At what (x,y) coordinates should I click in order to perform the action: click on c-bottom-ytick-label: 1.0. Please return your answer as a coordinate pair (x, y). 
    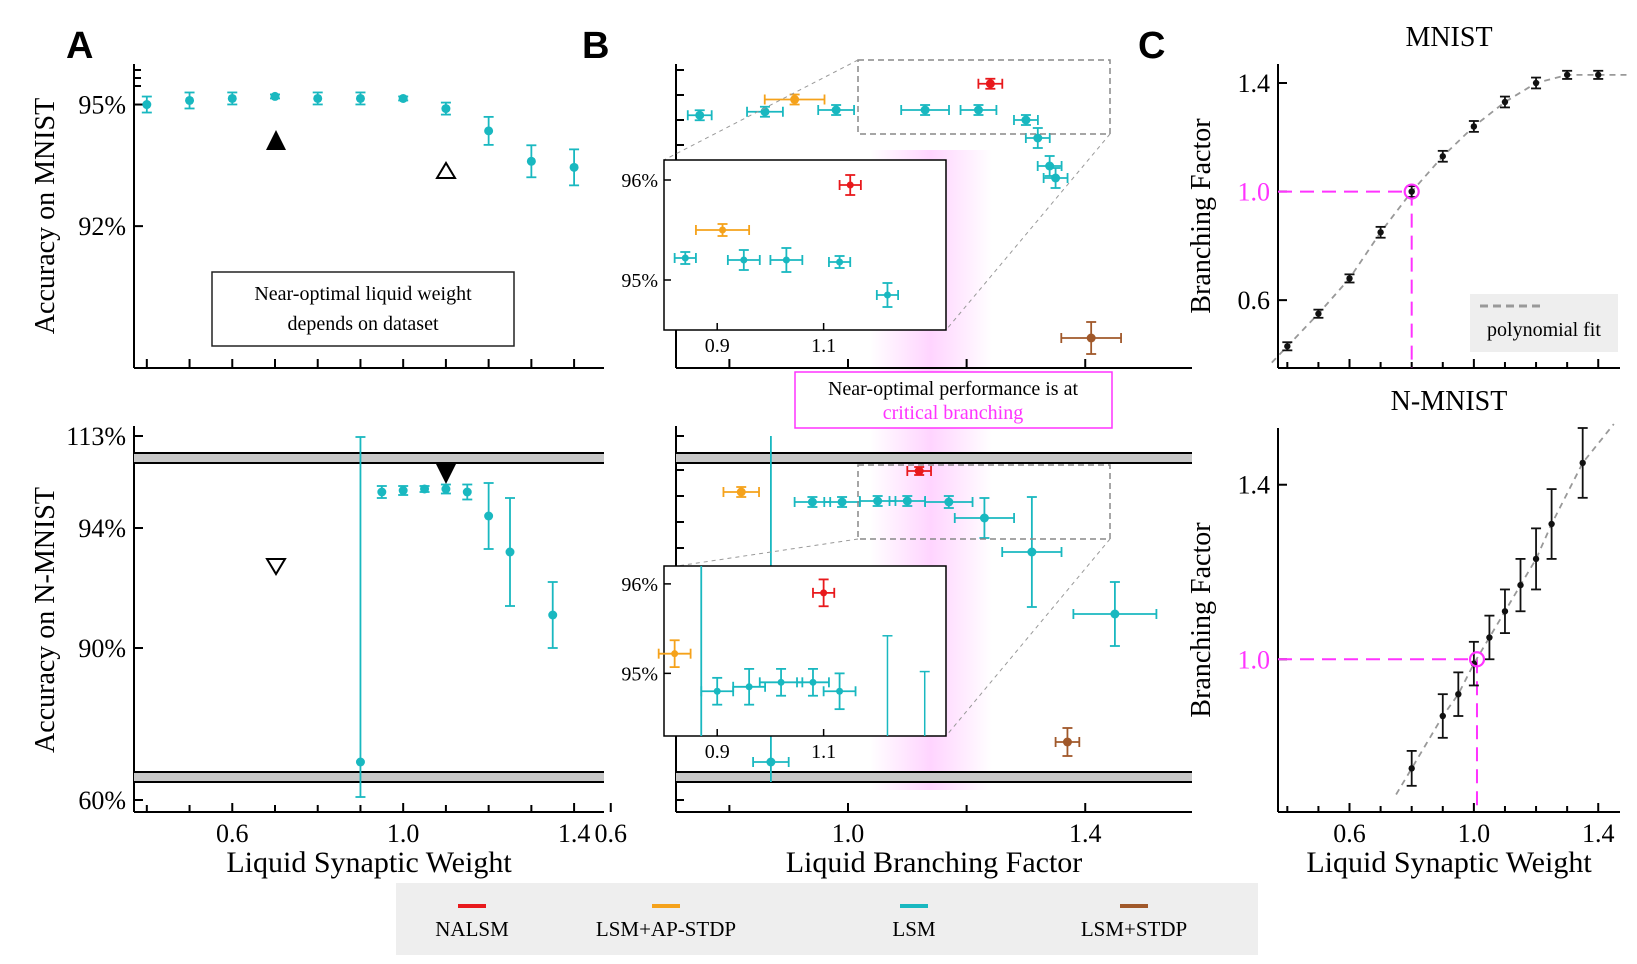
    Looking at the image, I should click on (1254, 659).